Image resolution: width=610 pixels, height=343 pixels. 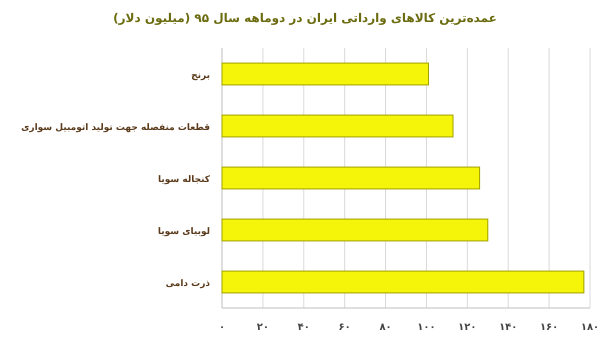 What do you see at coordinates (262, 327) in the screenshot?
I see `x-tick-label: ۲۰` at bounding box center [262, 327].